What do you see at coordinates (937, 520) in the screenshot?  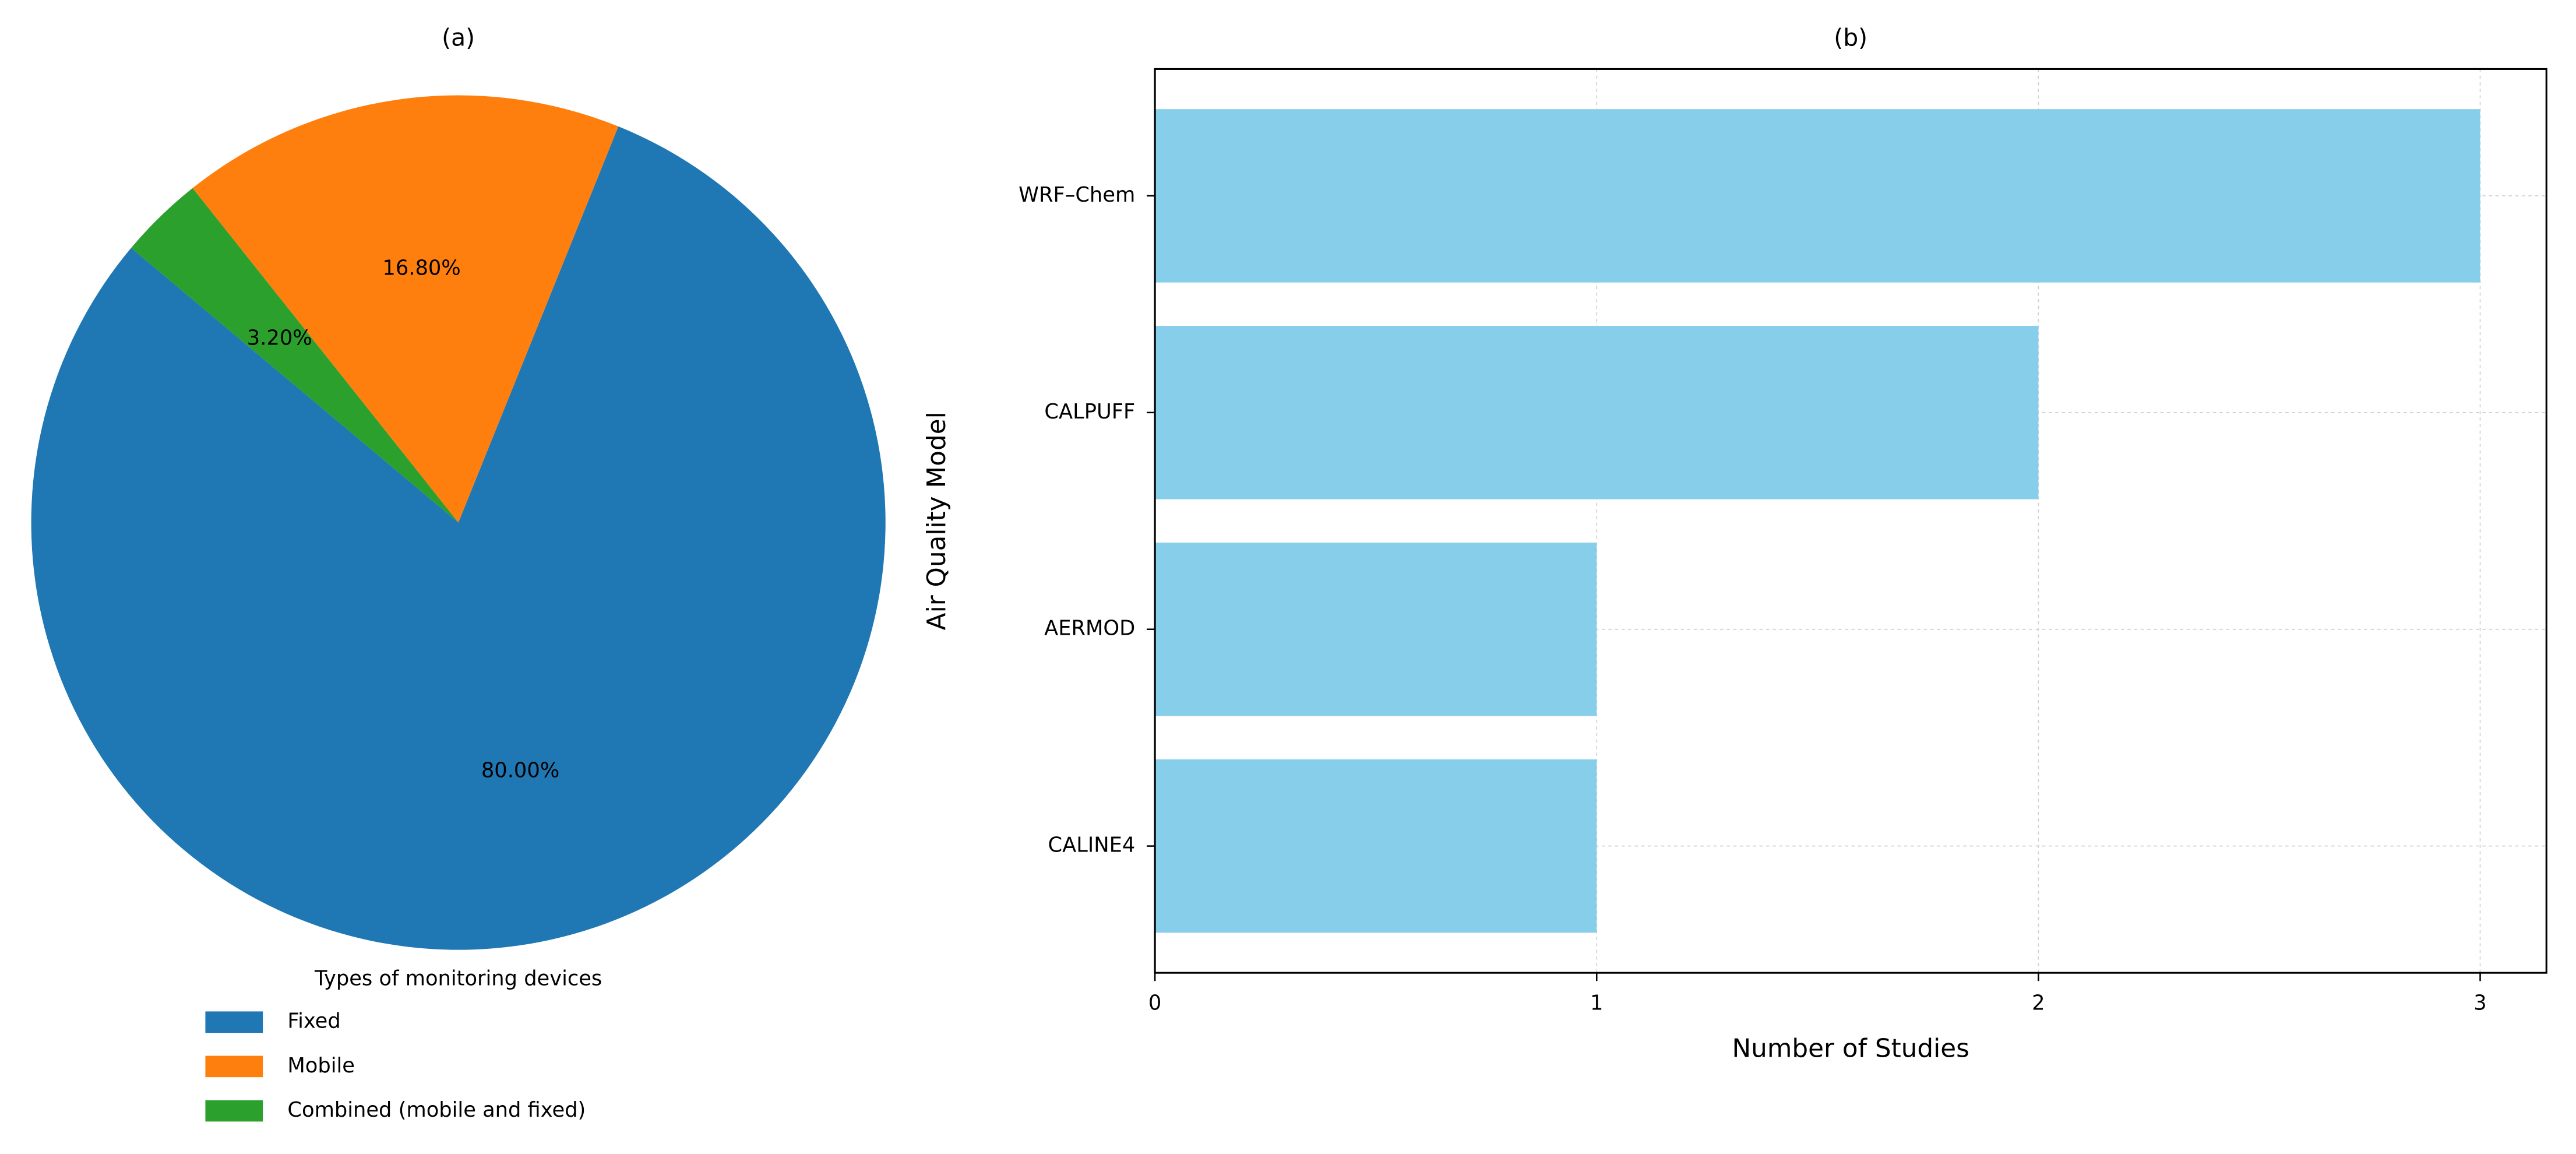 I see `y-axis-label: Air Quality Model` at bounding box center [937, 520].